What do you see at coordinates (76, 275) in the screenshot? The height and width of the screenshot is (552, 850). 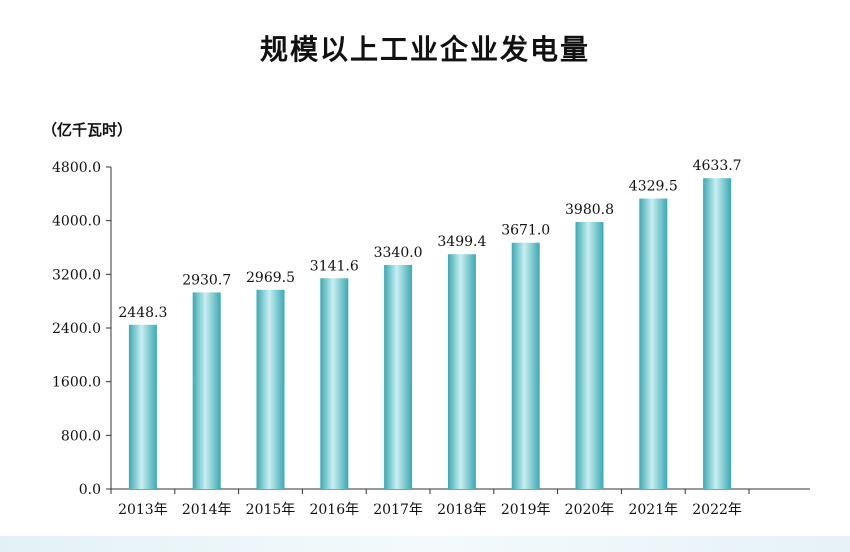 I see `y-tick-label: 3200.0` at bounding box center [76, 275].